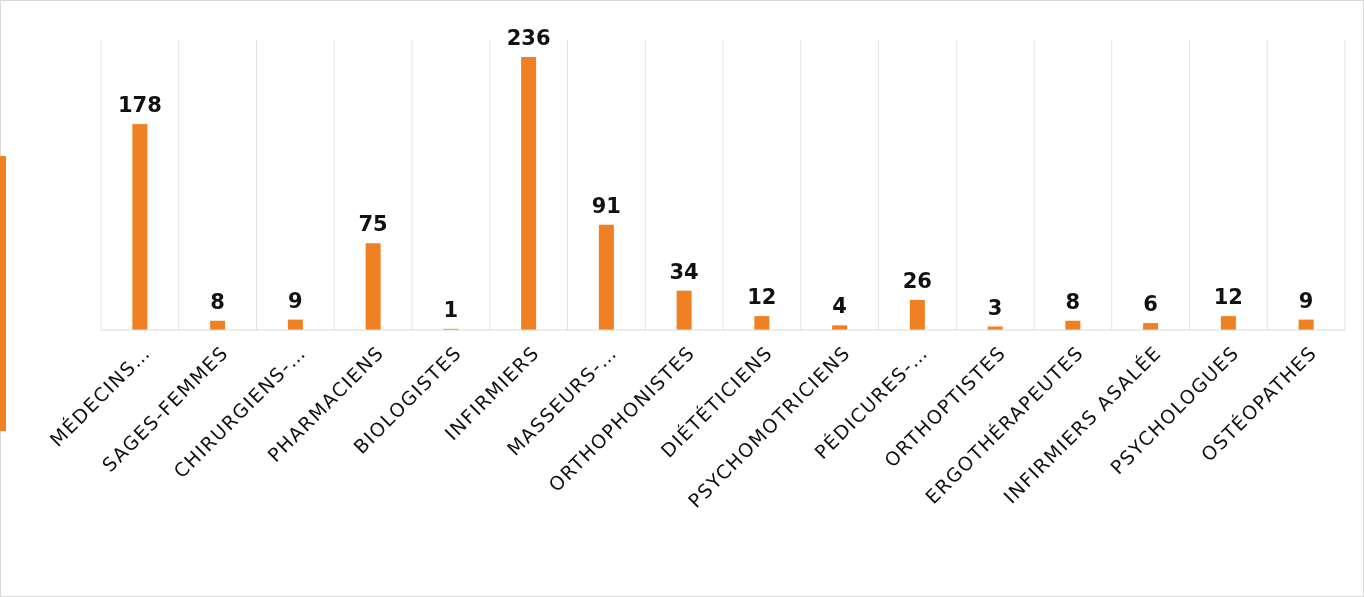 The width and height of the screenshot is (1364, 597). I want to click on data-label: 178, so click(139, 105).